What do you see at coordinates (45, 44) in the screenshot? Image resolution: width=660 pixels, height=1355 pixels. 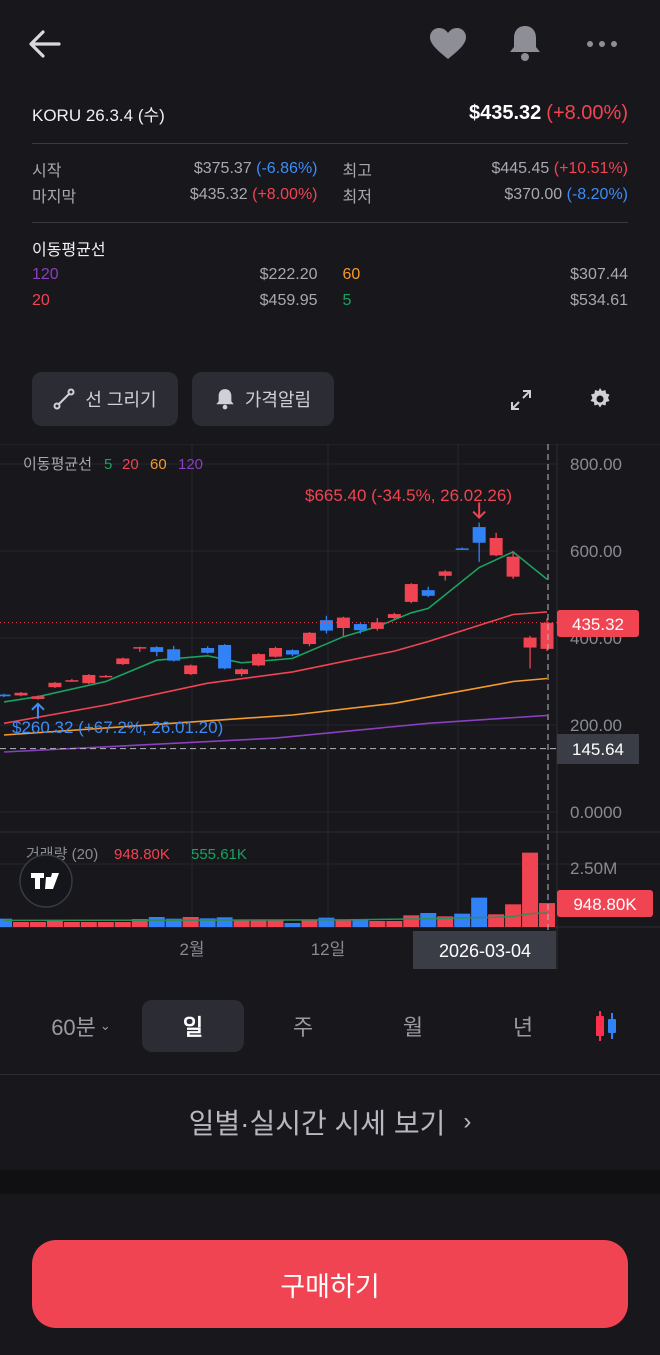 I see `back-button` at bounding box center [45, 44].